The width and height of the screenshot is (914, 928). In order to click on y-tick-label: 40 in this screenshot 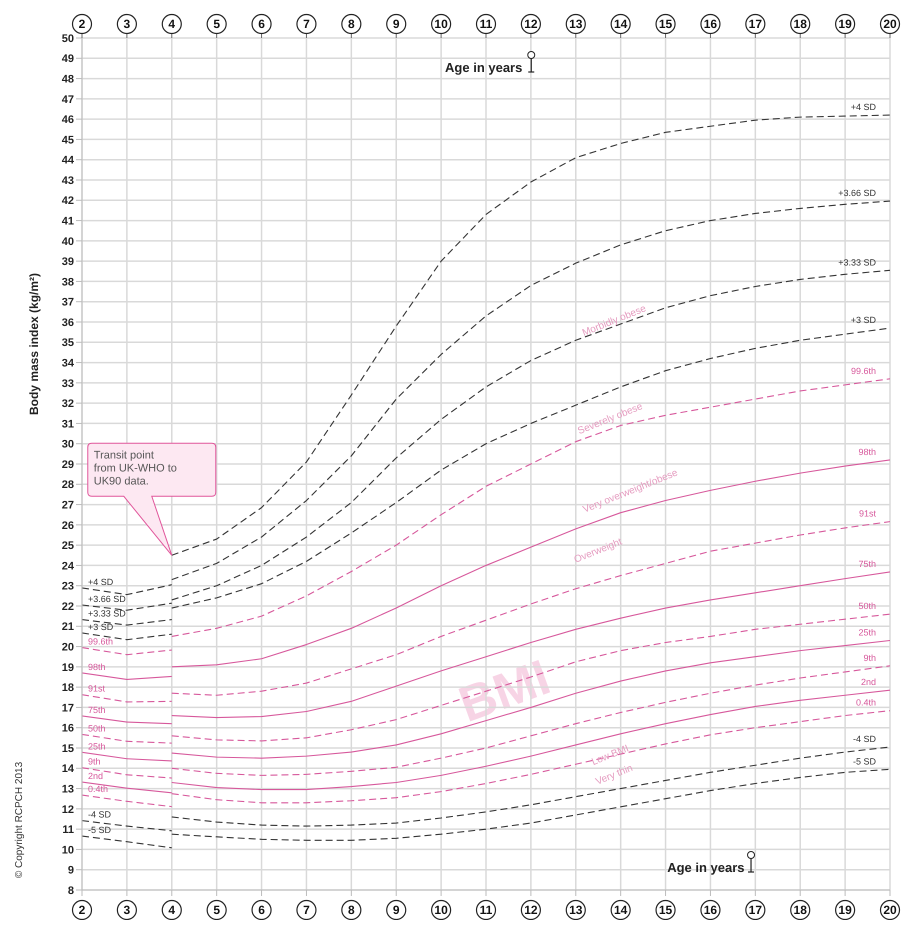, I will do `click(68, 242)`.